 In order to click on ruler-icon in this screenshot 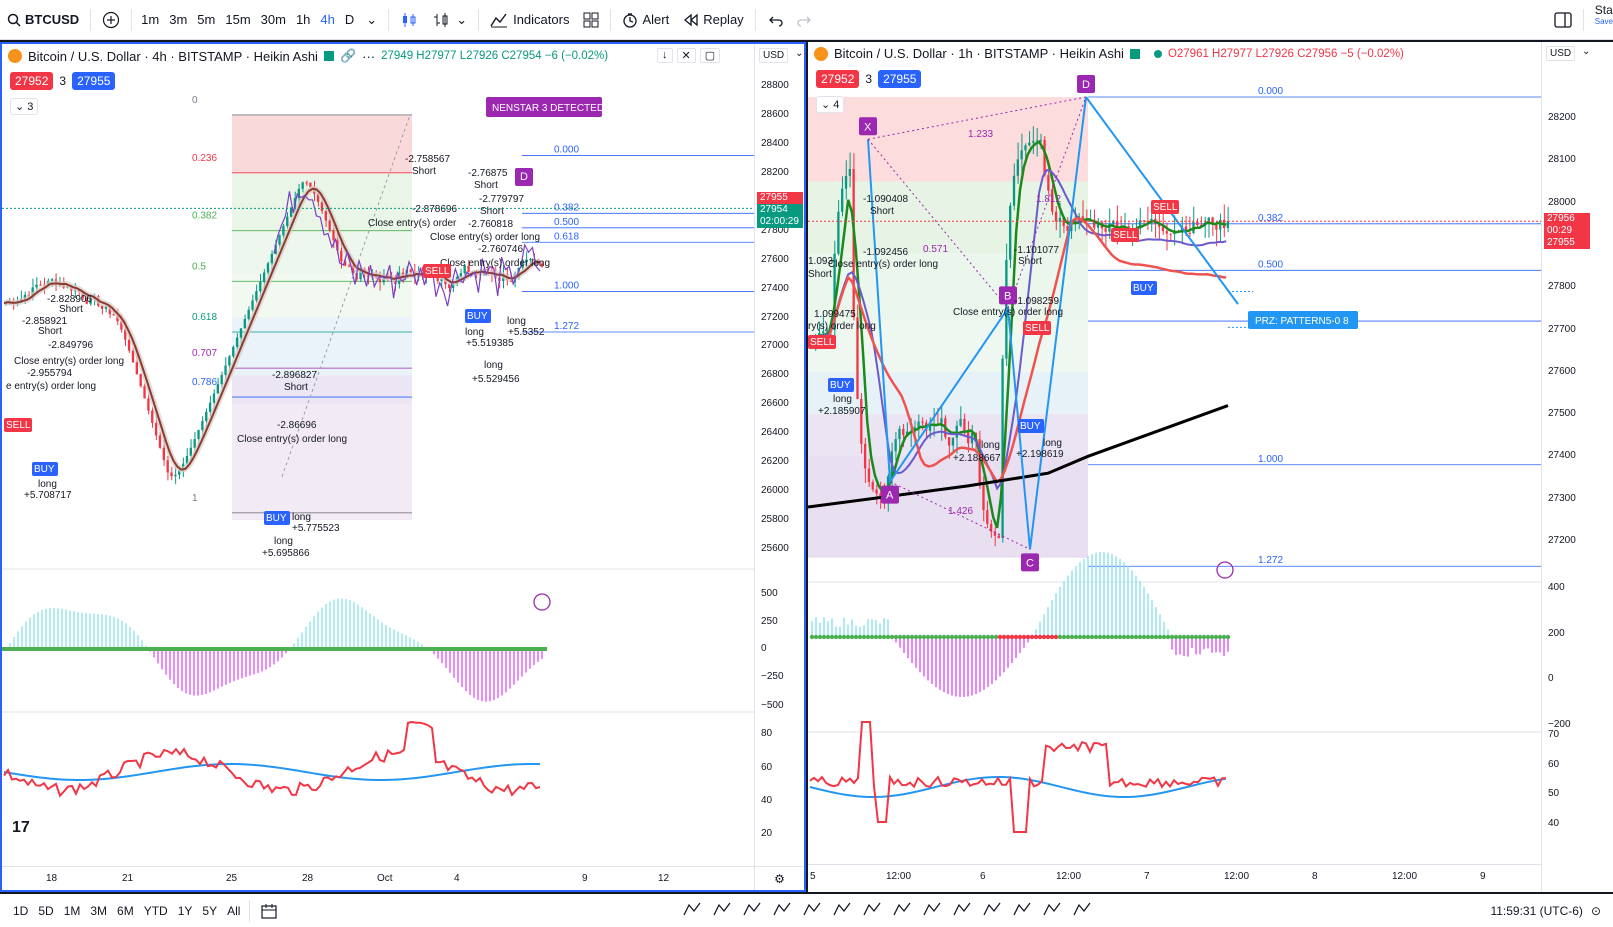, I will do `click(872, 910)`.